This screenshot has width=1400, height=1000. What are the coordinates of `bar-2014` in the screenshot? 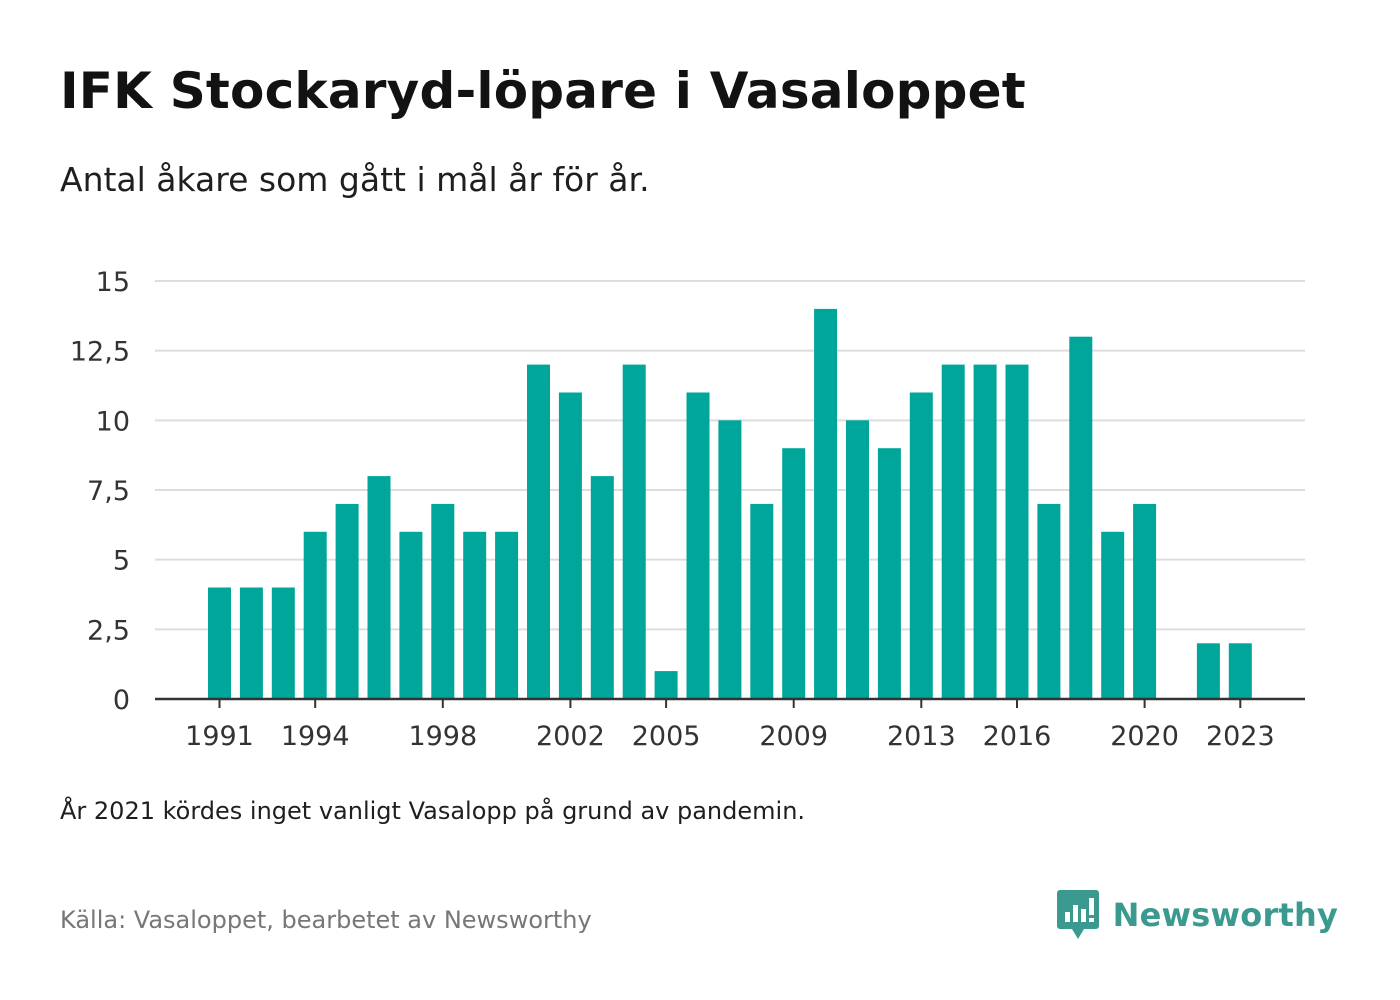 It's located at (953, 531).